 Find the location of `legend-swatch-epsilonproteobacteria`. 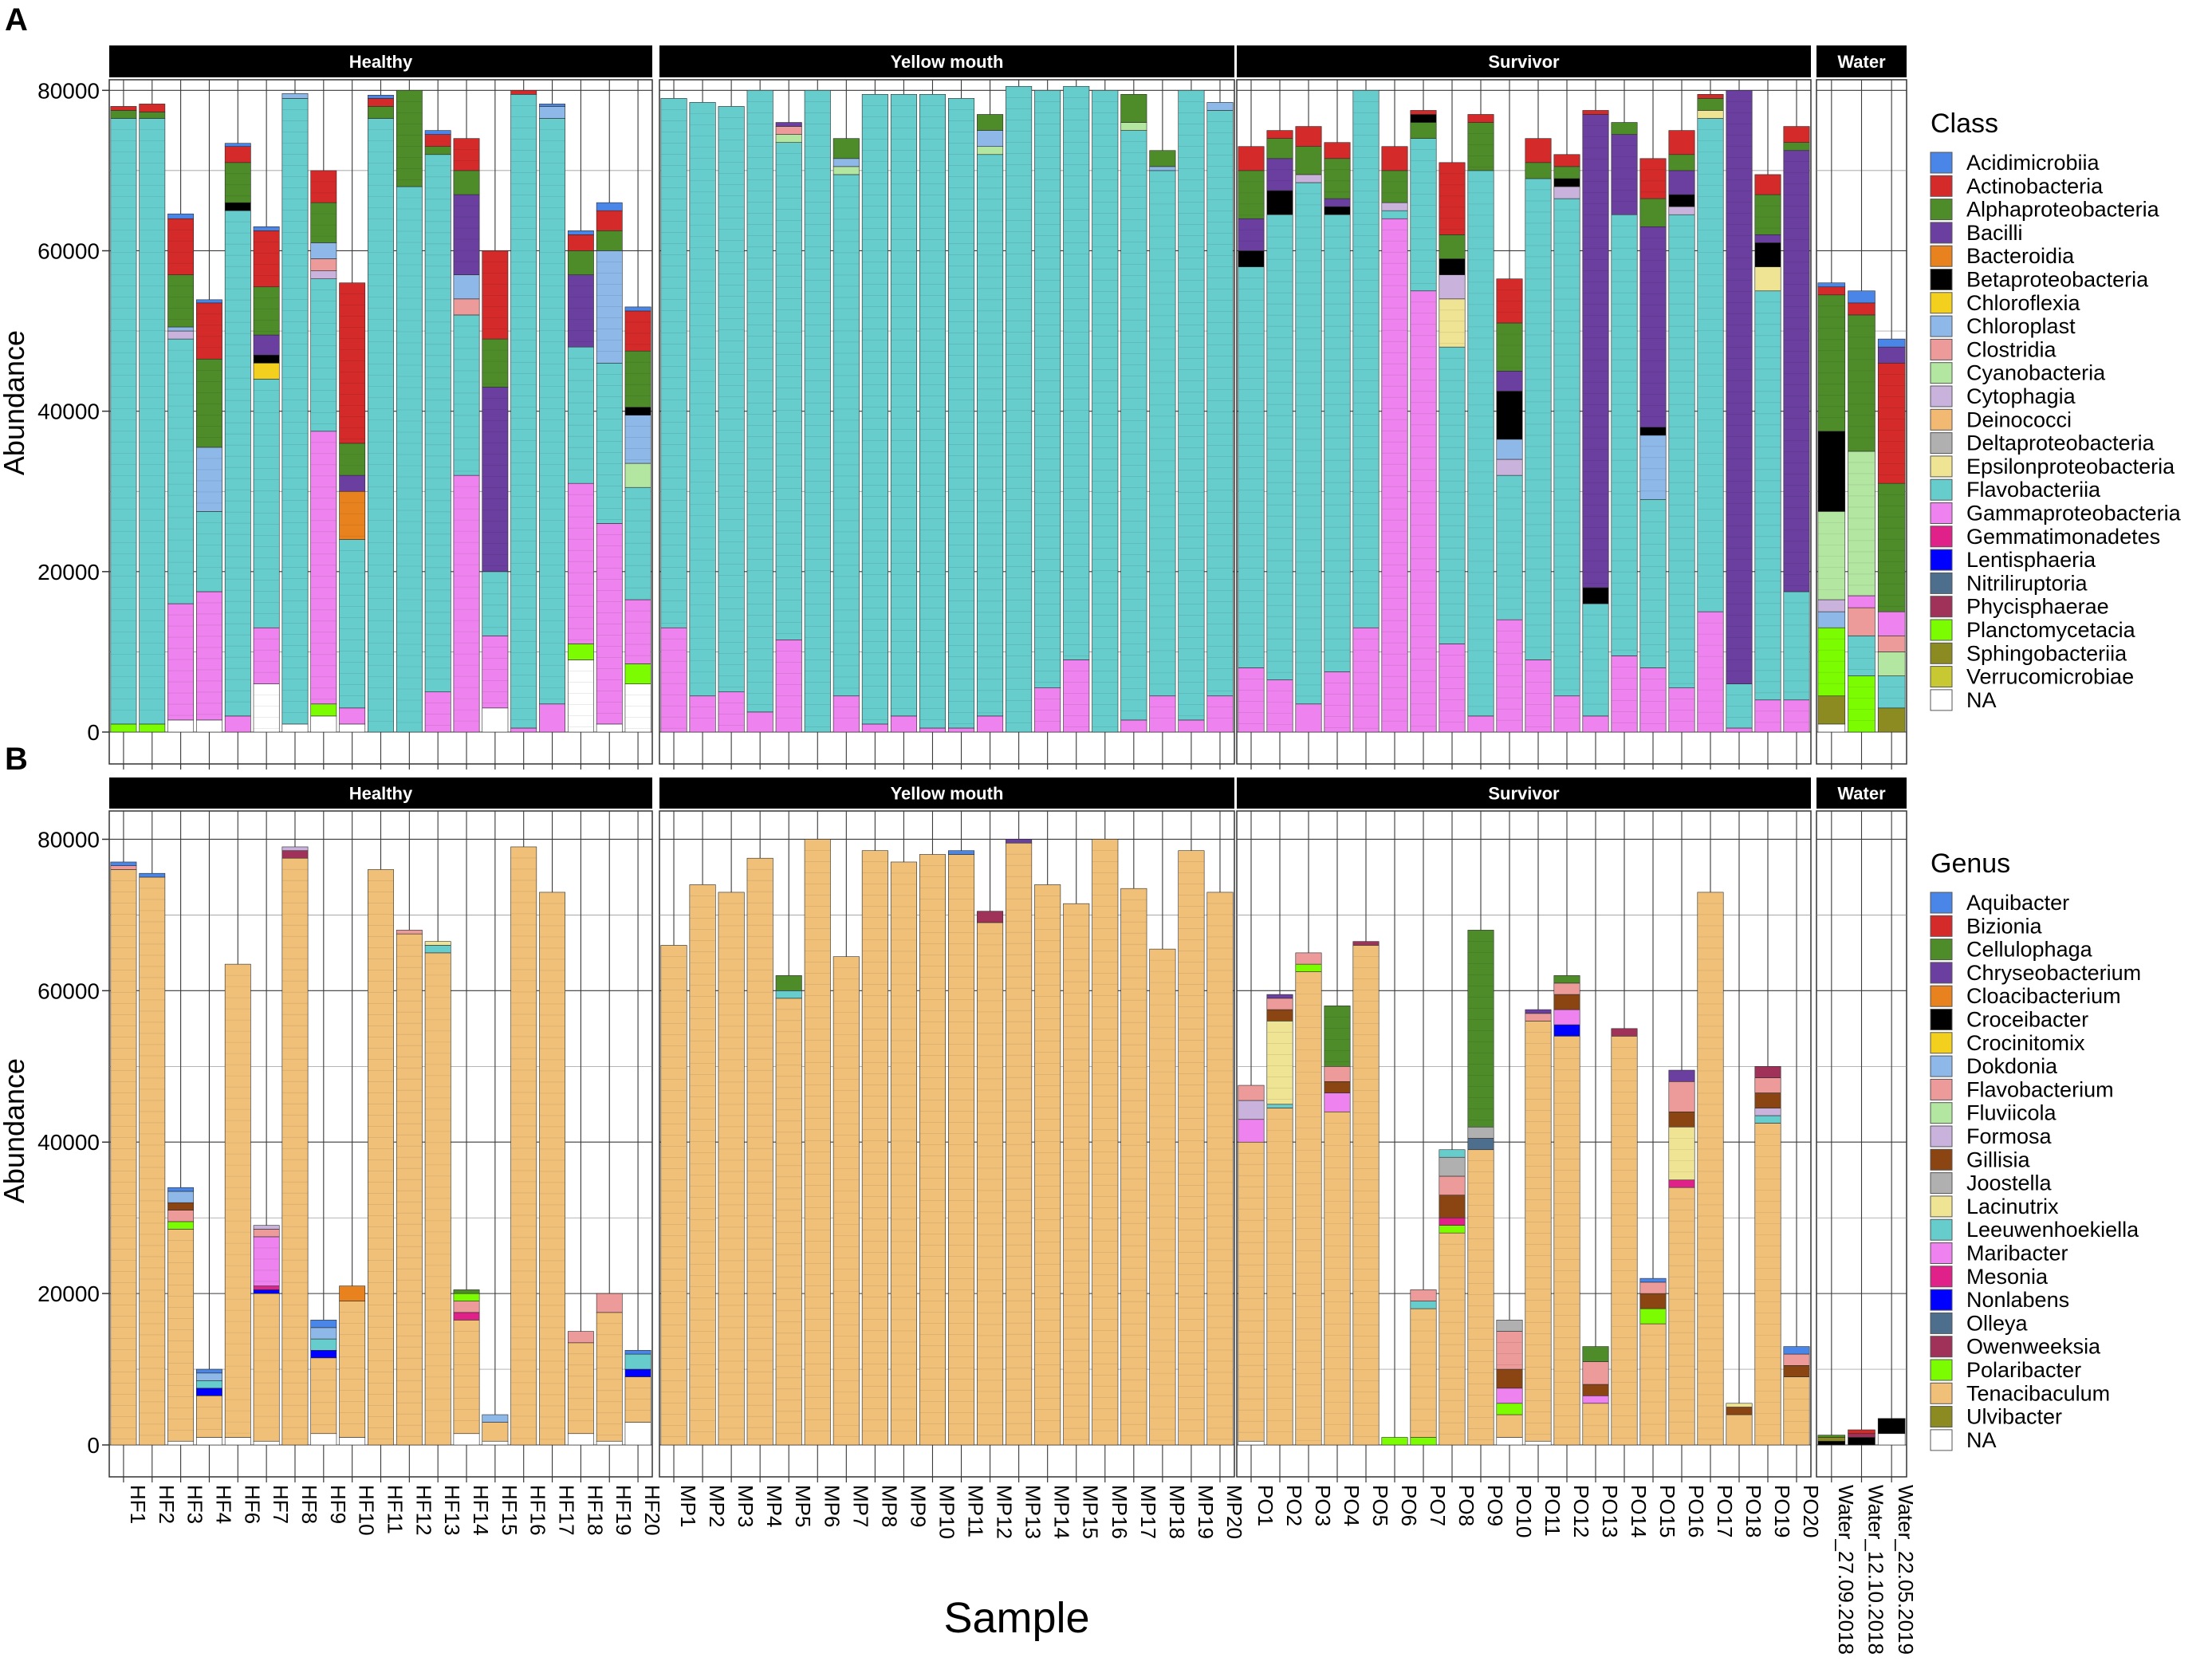

legend-swatch-epsilonproteobacteria is located at coordinates (1941, 467).